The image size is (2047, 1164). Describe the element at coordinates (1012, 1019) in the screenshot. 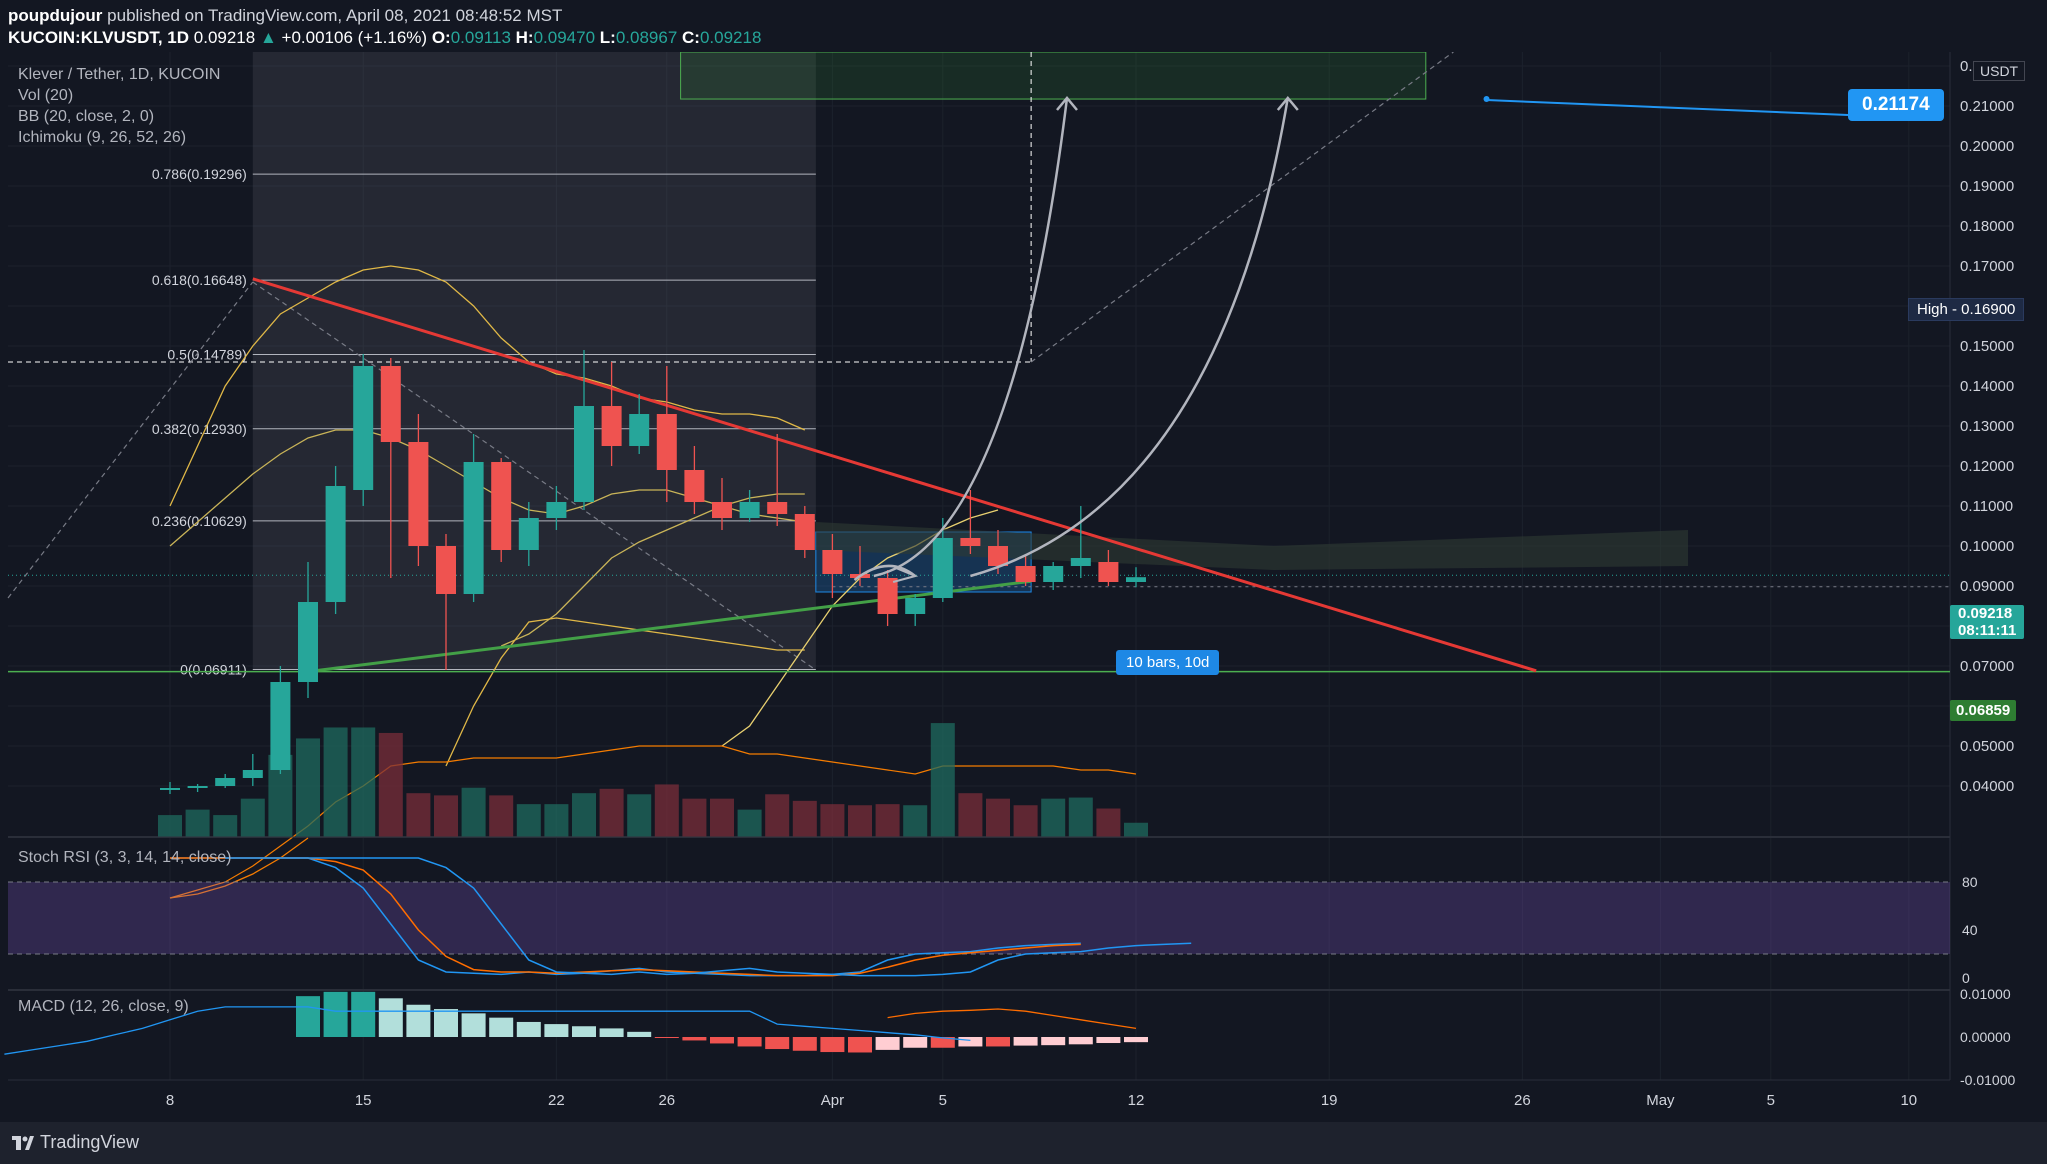

I see `macd-signal-line` at that location.